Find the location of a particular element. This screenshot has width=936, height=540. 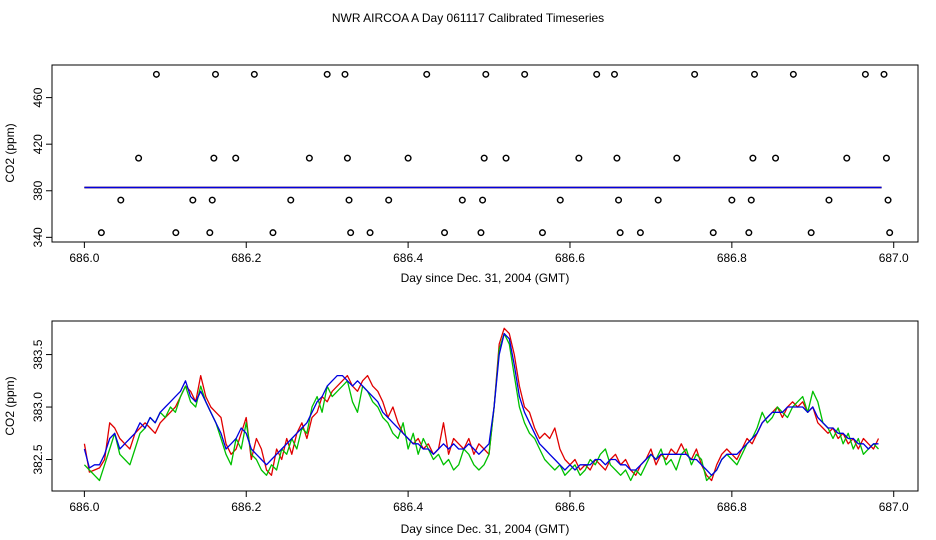

top-x-axis: 686.0 686.2 686.4 686.6 686.8 687.0 is located at coordinates (489, 253).